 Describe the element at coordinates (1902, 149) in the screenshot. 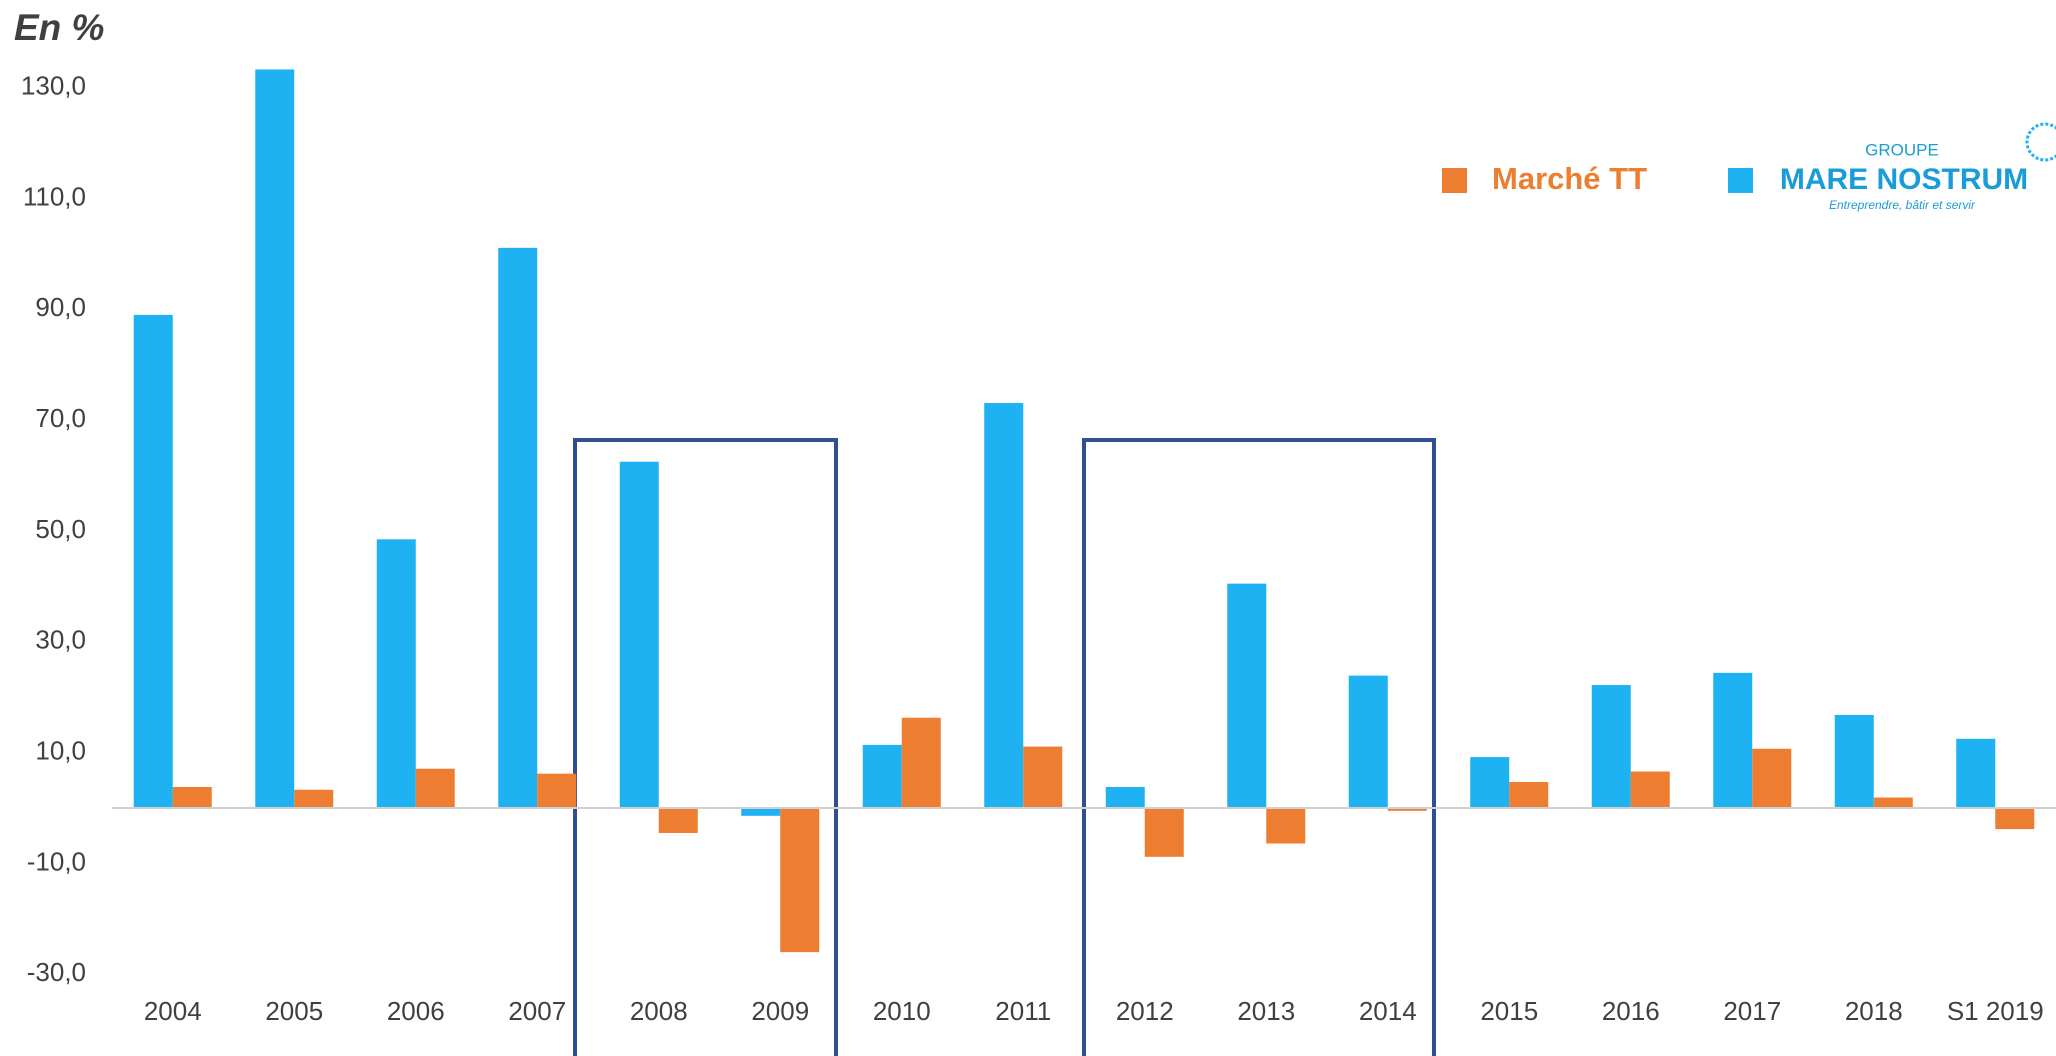

I see `legend-logo-top: GROUPE` at that location.